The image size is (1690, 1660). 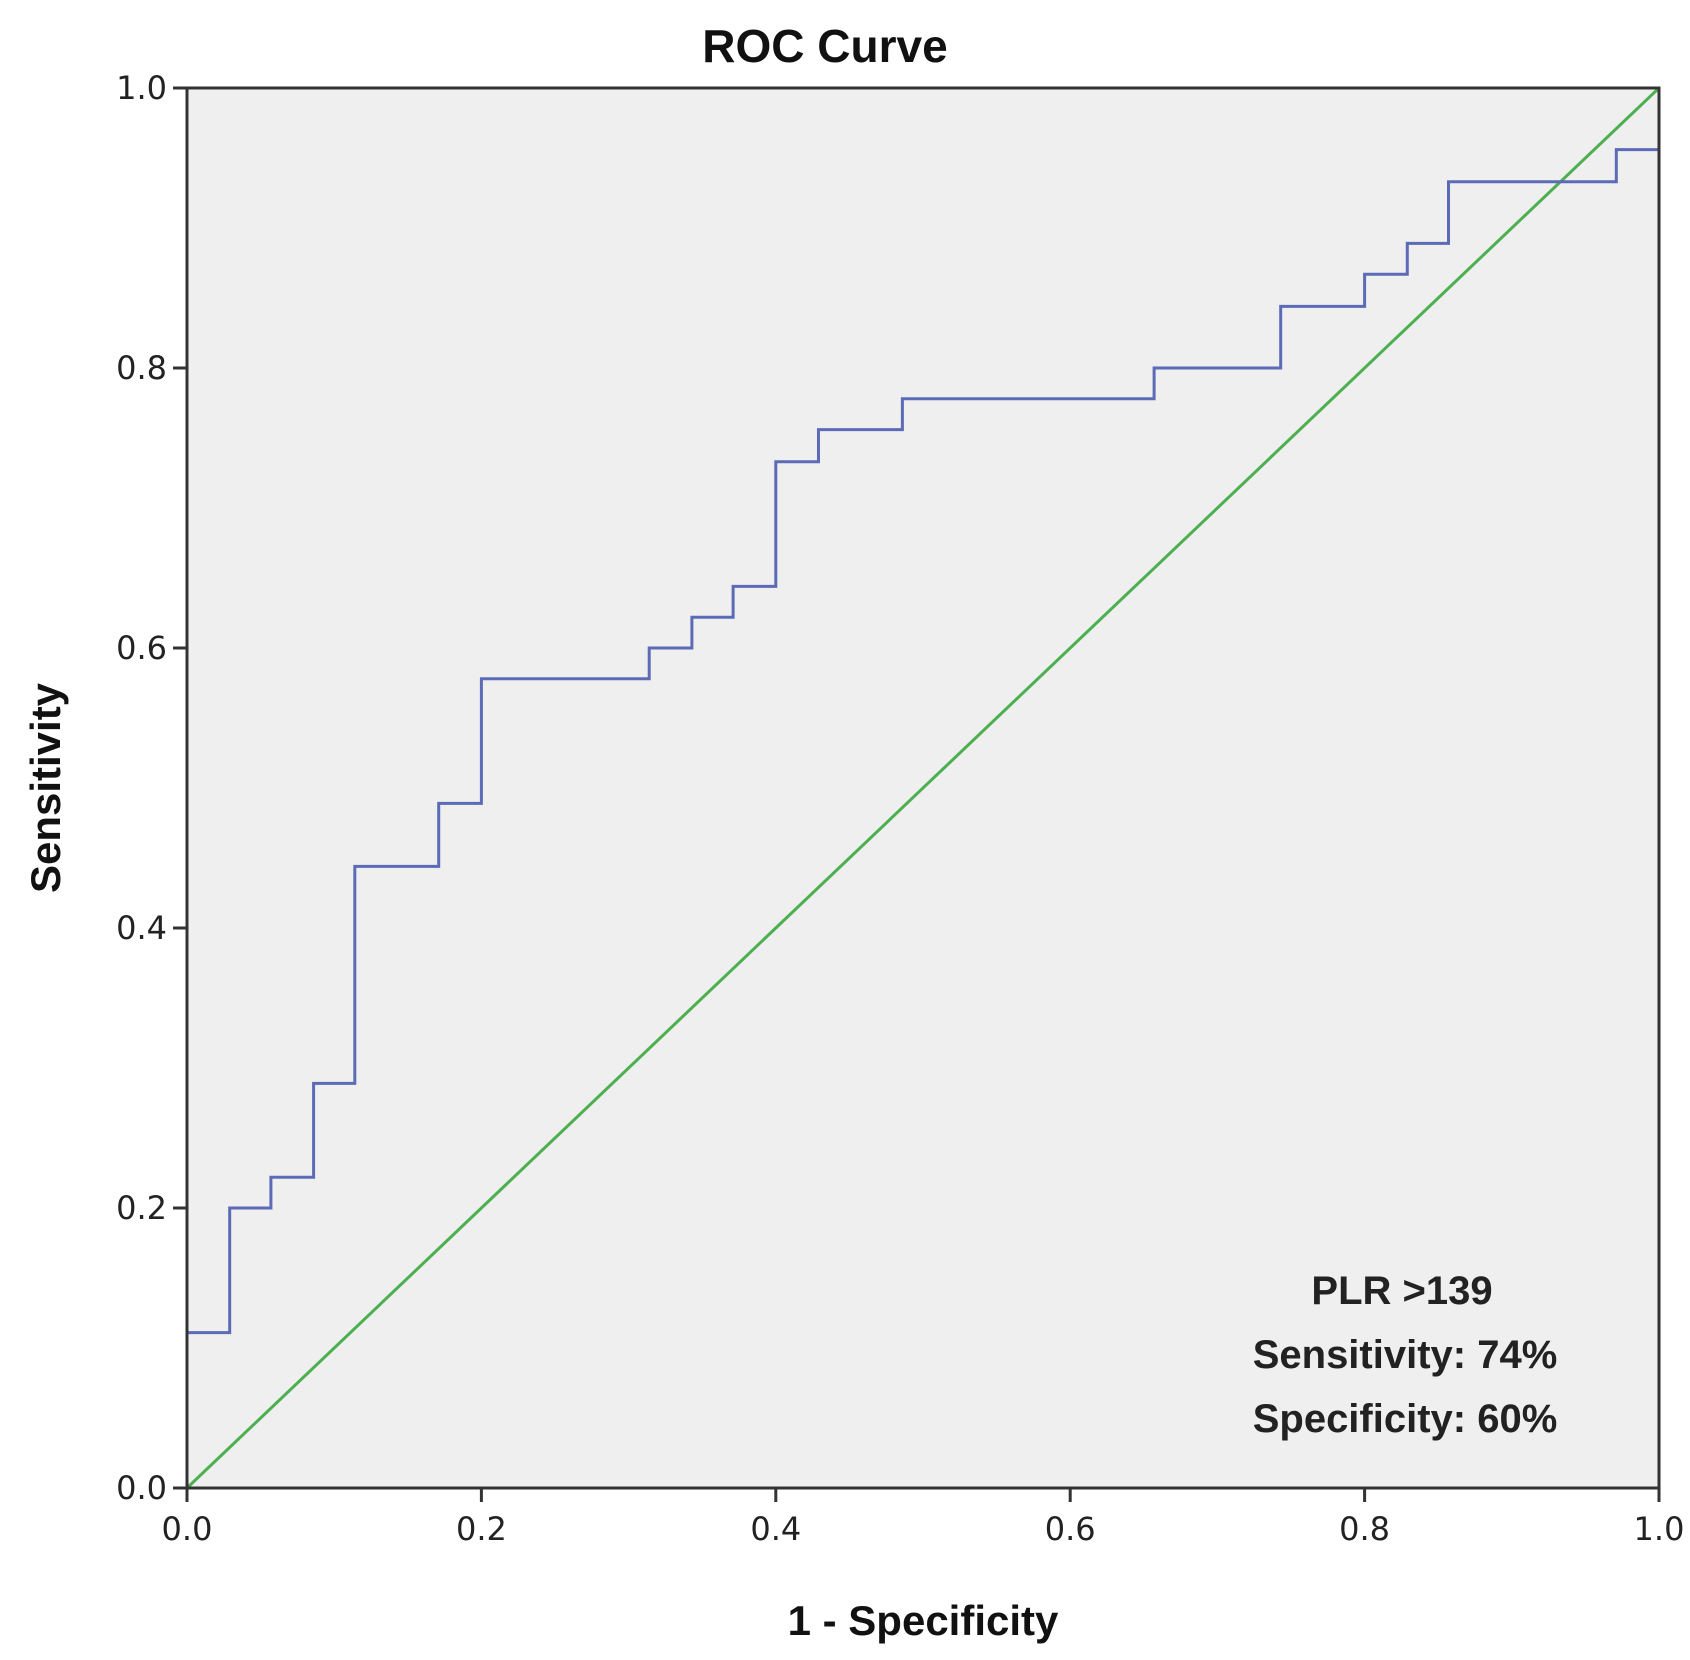 I want to click on y-tick-label: 0.0, so click(x=141, y=1488).